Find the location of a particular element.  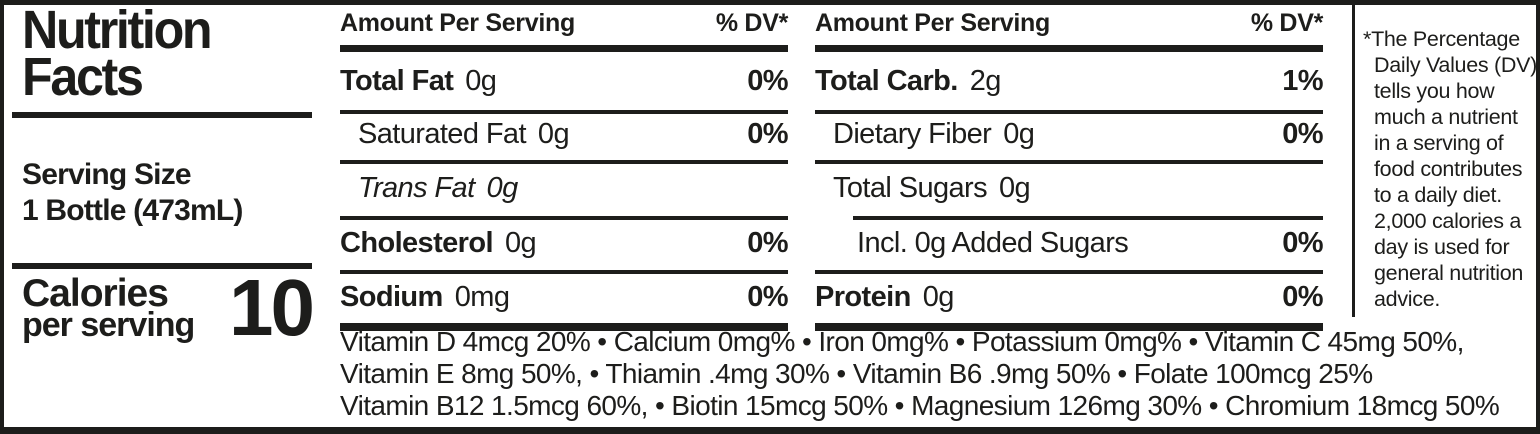

calories-section: Calories per serving 10 is located at coordinates (168, 307).